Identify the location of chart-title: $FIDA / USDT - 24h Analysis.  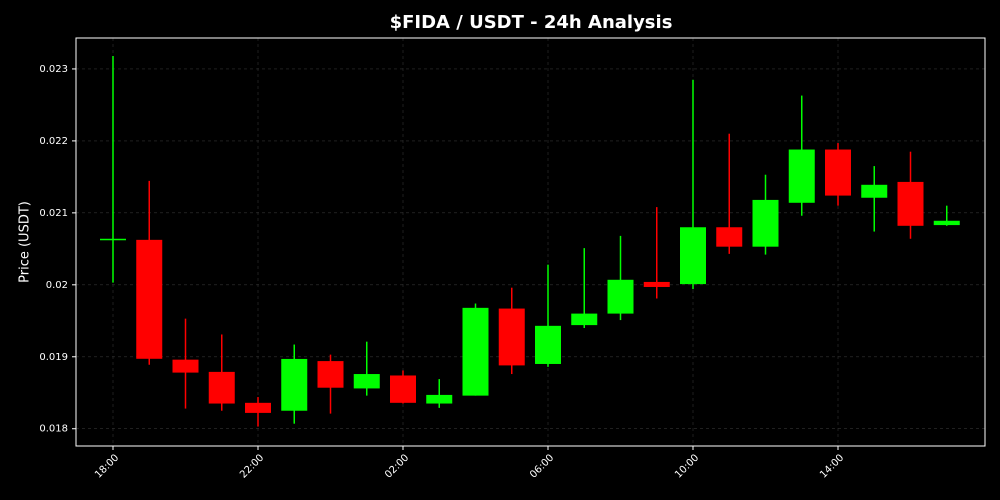
(531, 22).